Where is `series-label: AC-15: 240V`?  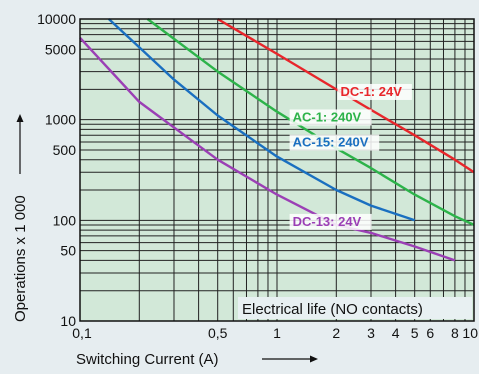 series-label: AC-15: 240V is located at coordinates (331, 142).